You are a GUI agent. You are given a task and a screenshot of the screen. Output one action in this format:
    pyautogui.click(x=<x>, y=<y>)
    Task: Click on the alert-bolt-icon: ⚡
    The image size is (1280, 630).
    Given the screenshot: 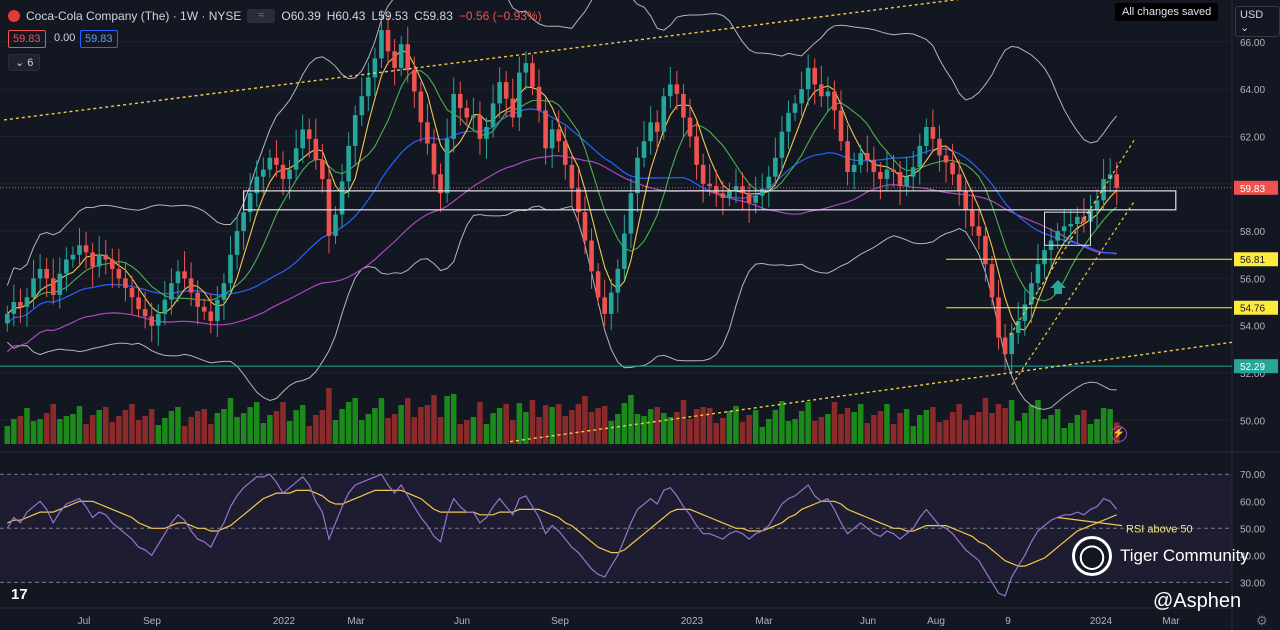 What is the action you would take?
    pyautogui.click(x=1119, y=434)
    